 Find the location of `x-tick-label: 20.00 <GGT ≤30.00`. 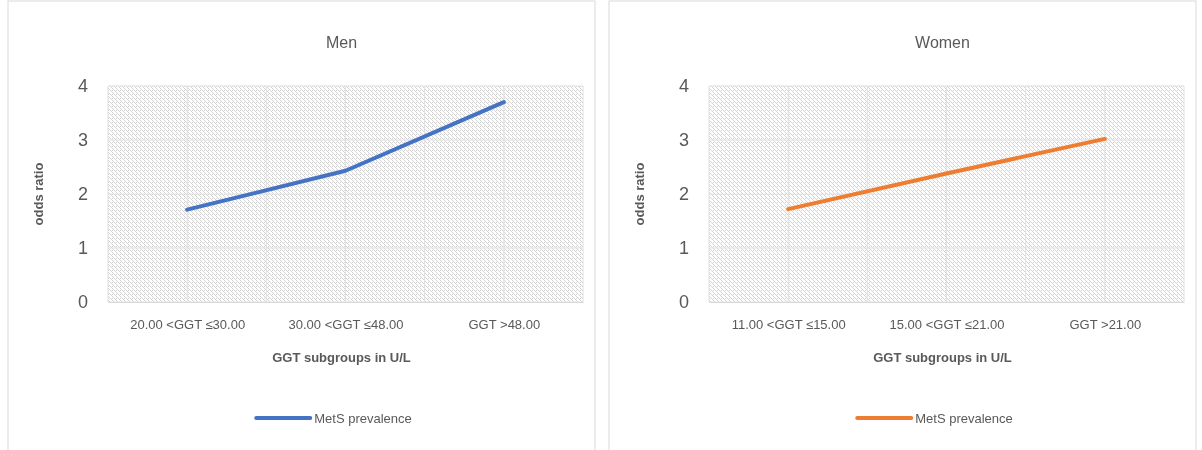

x-tick-label: 20.00 <GGT ≤30.00 is located at coordinates (188, 325).